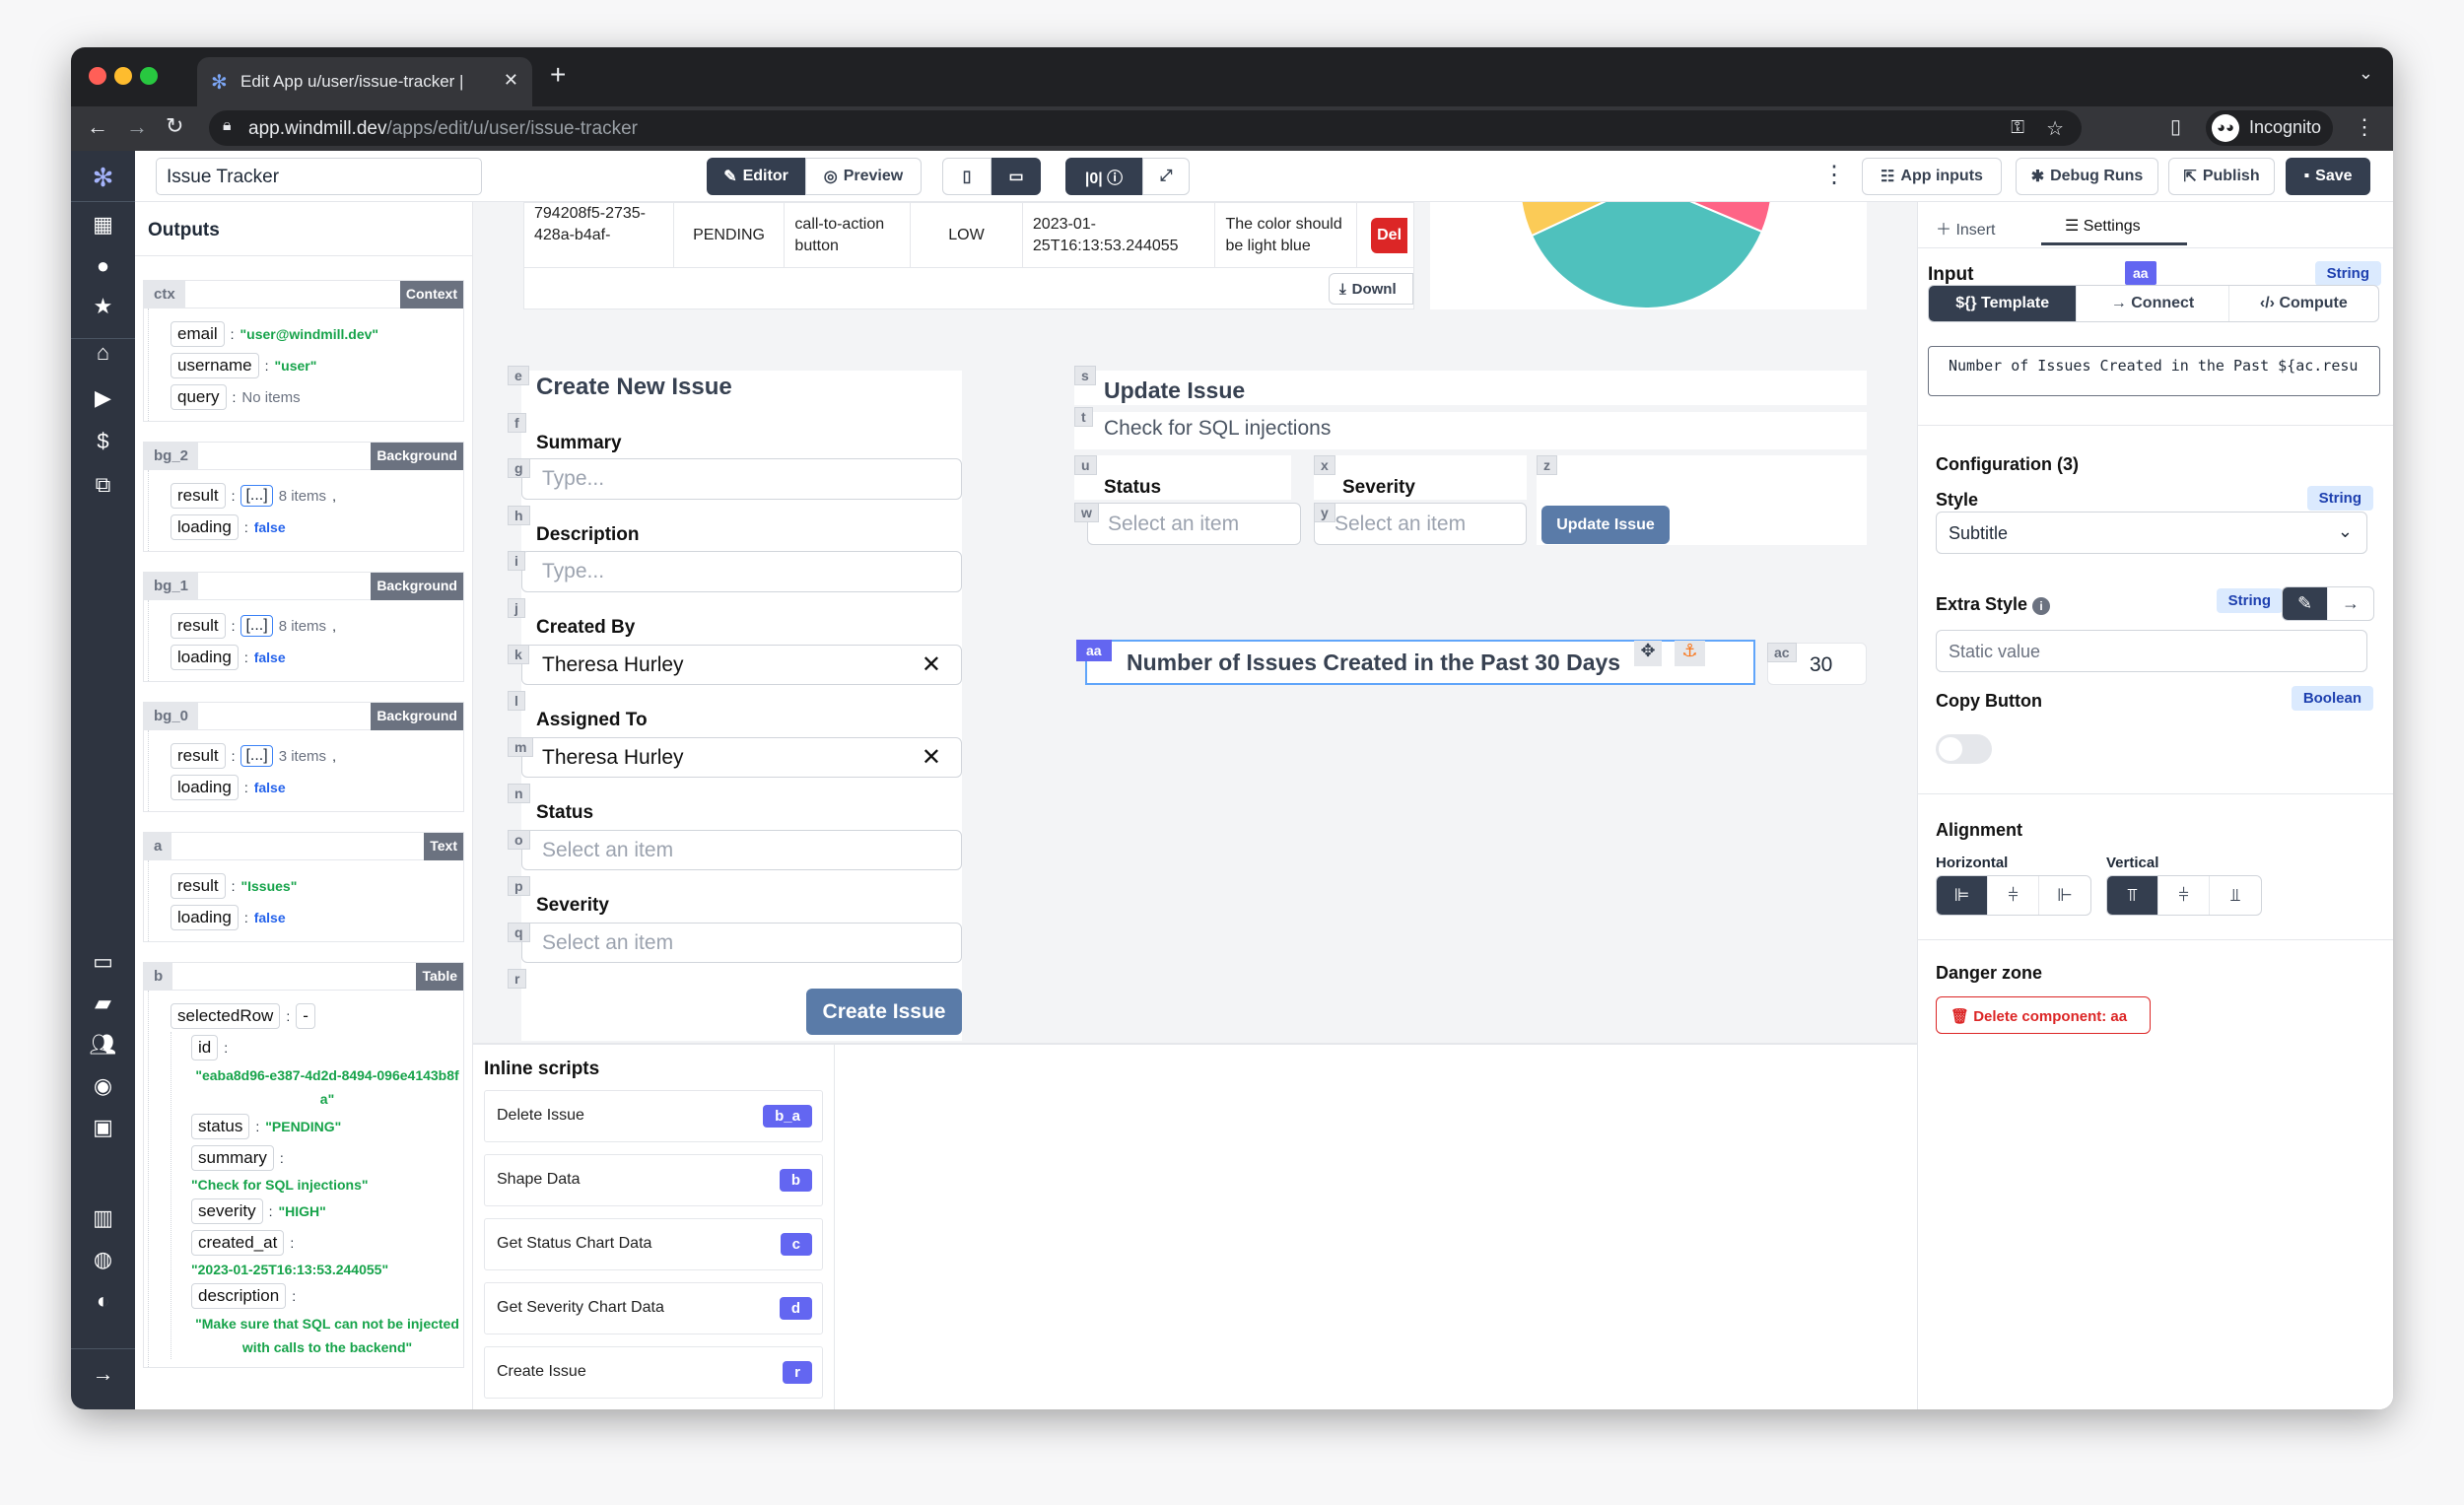 Image resolution: width=2464 pixels, height=1505 pixels. What do you see at coordinates (1194, 524) in the screenshot?
I see `update-status-select: Select an item` at bounding box center [1194, 524].